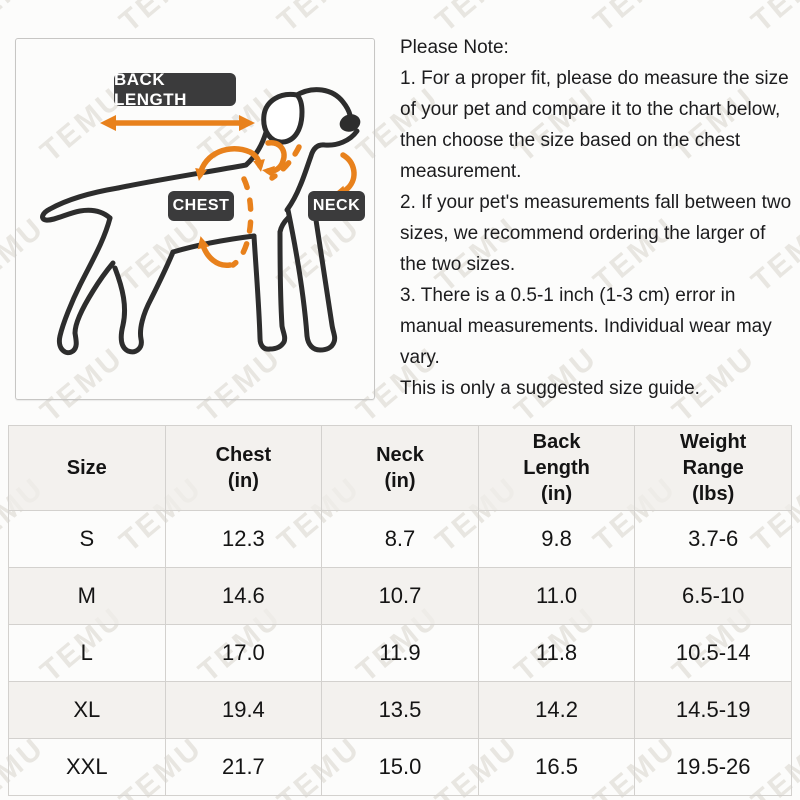 The width and height of the screenshot is (800, 800). I want to click on chest-dashed-line, so click(242, 222).